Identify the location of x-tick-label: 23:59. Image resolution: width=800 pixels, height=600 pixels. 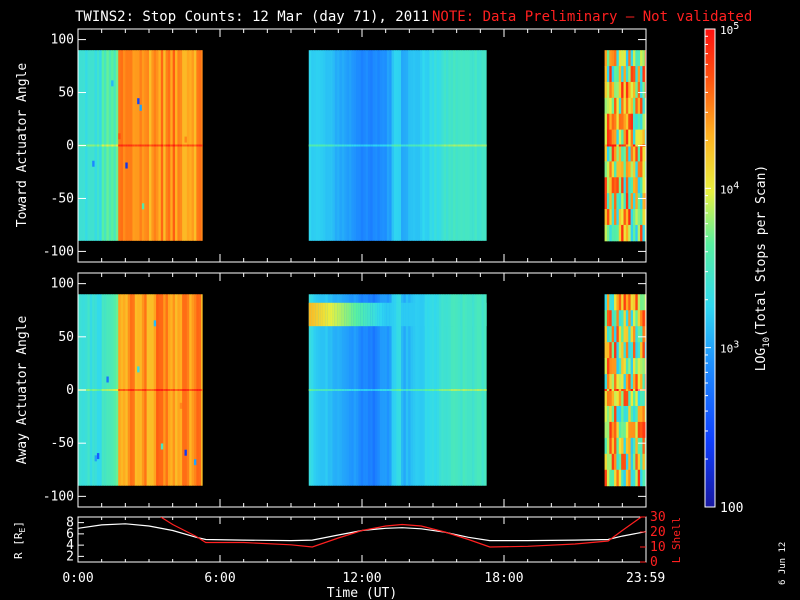
(645, 578).